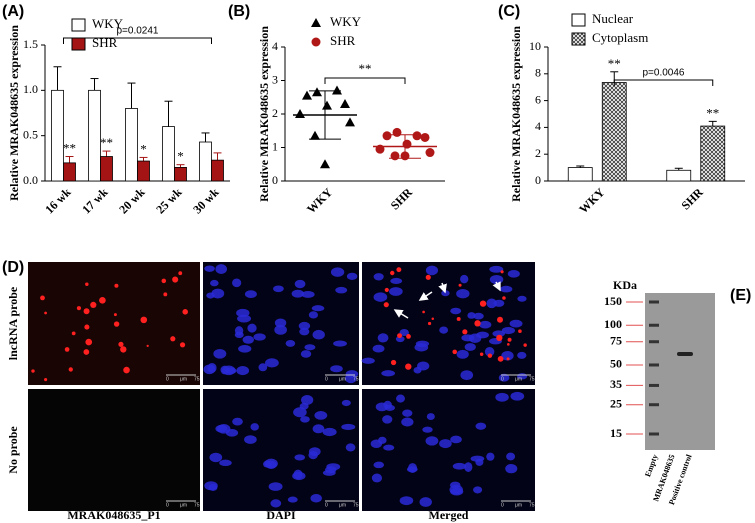 The image size is (755, 523). I want to click on ladder-label: 15, so click(616, 433).